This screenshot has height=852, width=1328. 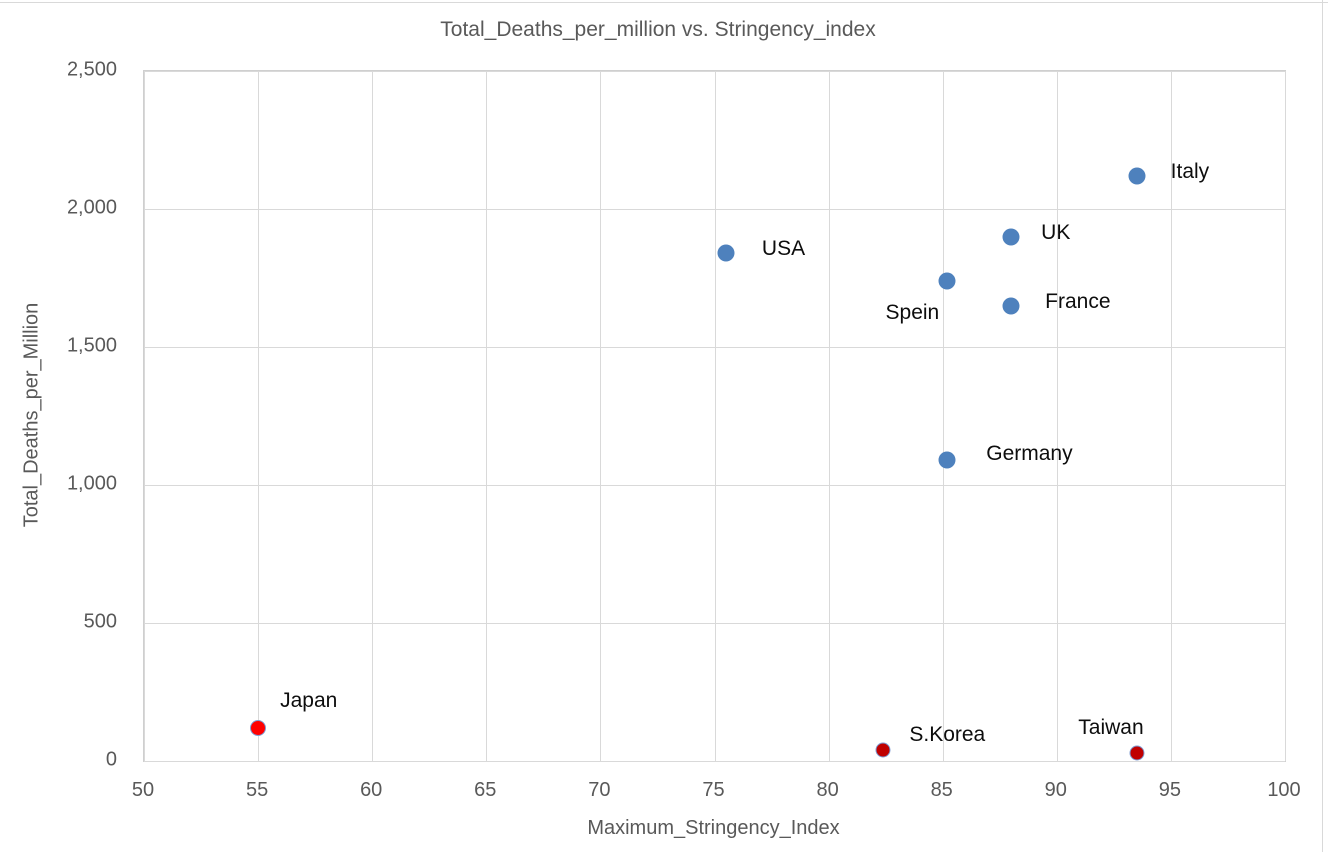 What do you see at coordinates (143, 790) in the screenshot?
I see `x-tick-label-50: 50` at bounding box center [143, 790].